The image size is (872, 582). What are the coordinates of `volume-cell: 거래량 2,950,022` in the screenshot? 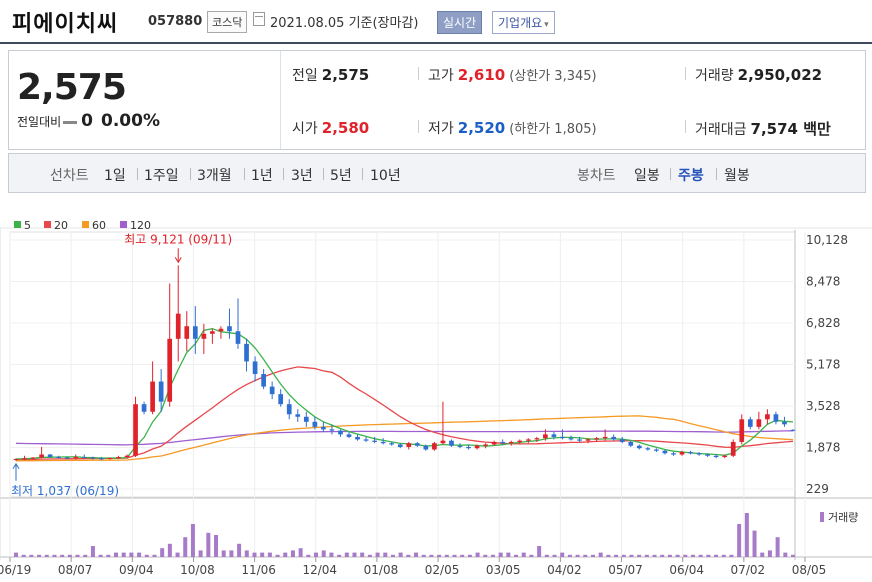 It's located at (754, 75).